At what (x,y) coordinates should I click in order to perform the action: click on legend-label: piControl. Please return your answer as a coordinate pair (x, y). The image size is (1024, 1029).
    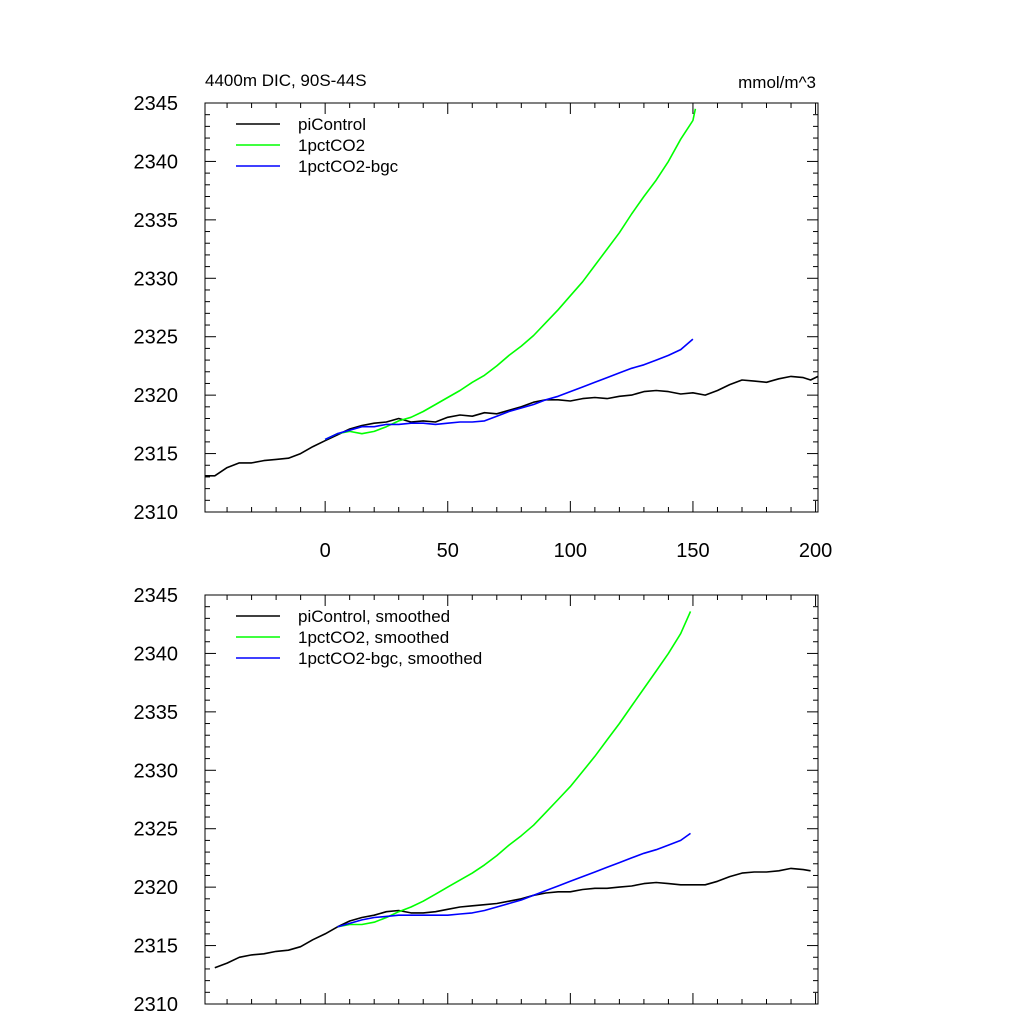
    Looking at the image, I should click on (332, 124).